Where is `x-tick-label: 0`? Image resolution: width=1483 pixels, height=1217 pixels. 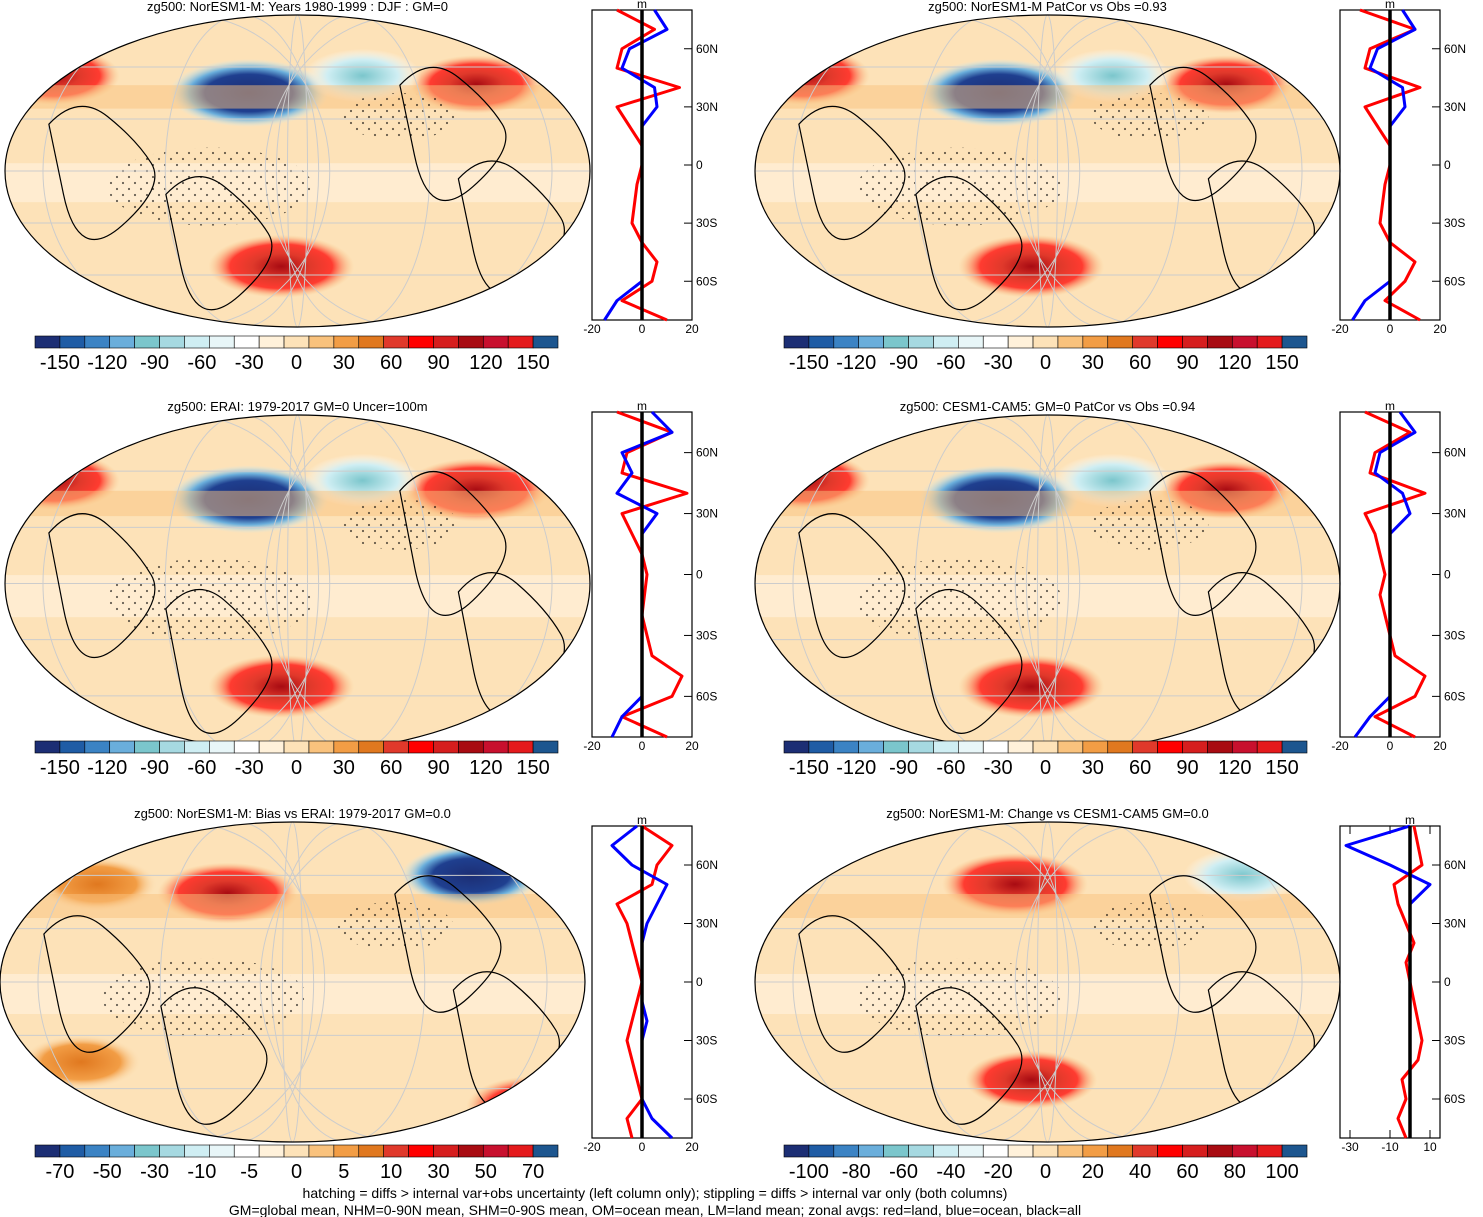 x-tick-label: 0 is located at coordinates (642, 1147).